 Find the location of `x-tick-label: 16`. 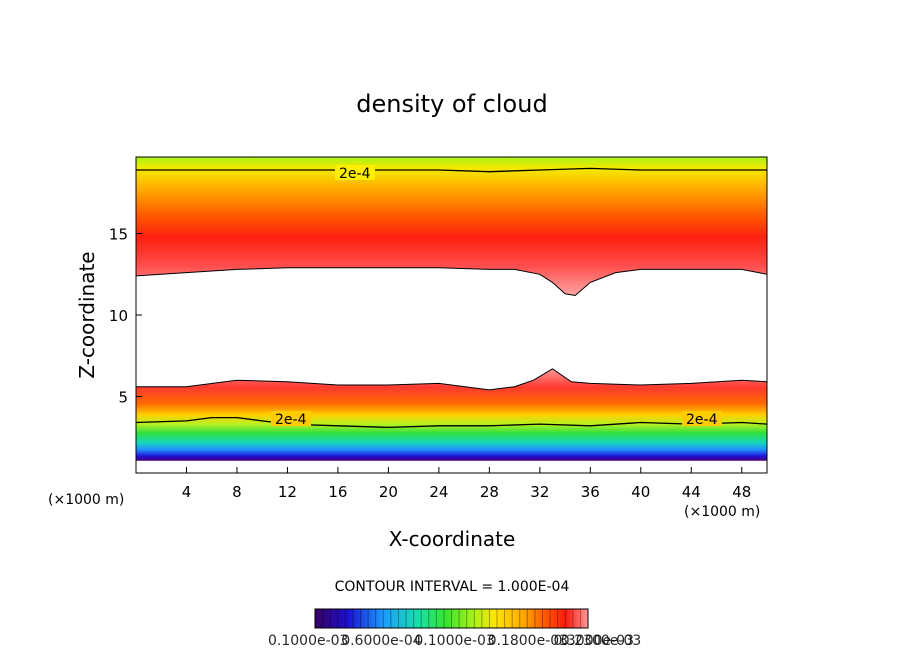

x-tick-label: 16 is located at coordinates (337, 492).